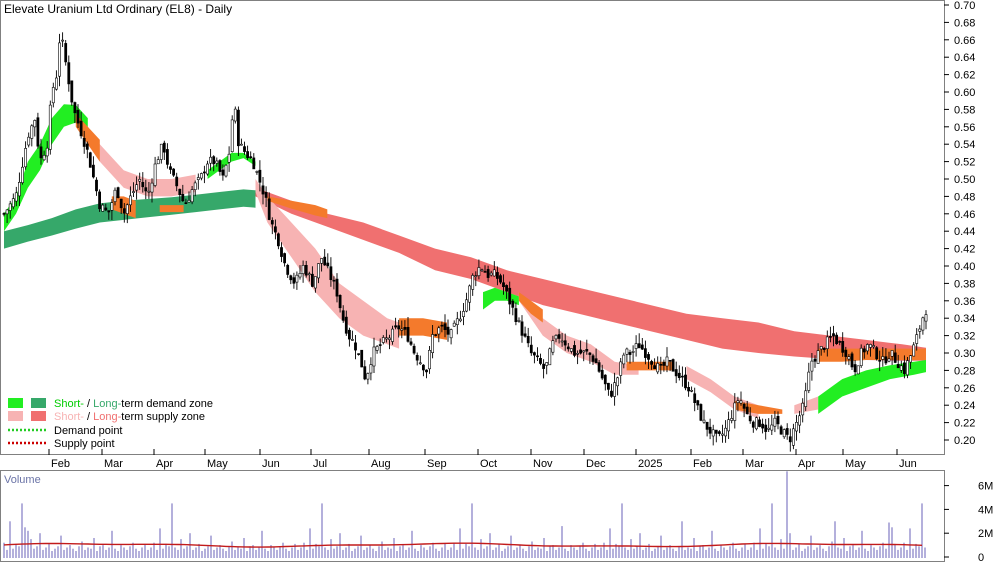 The width and height of the screenshot is (1000, 567). What do you see at coordinates (650, 464) in the screenshot?
I see `price-x-tick-label: 2025` at bounding box center [650, 464].